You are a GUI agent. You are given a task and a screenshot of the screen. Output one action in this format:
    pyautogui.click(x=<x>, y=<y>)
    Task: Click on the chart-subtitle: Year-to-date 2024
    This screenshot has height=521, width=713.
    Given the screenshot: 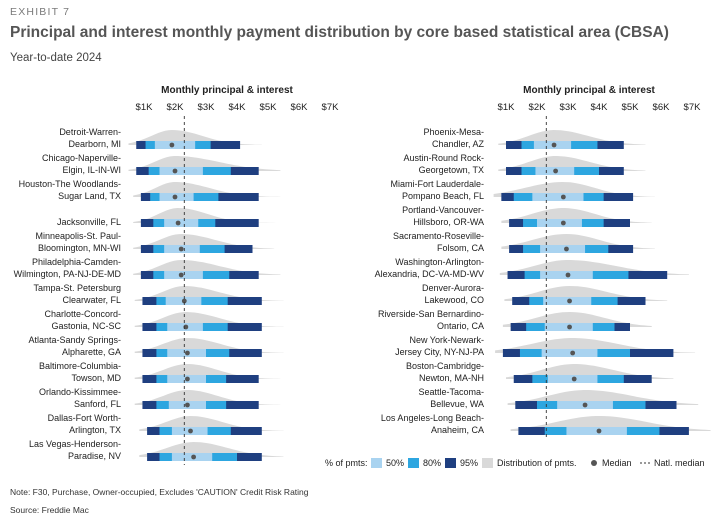 What is the action you would take?
    pyautogui.click(x=56, y=58)
    